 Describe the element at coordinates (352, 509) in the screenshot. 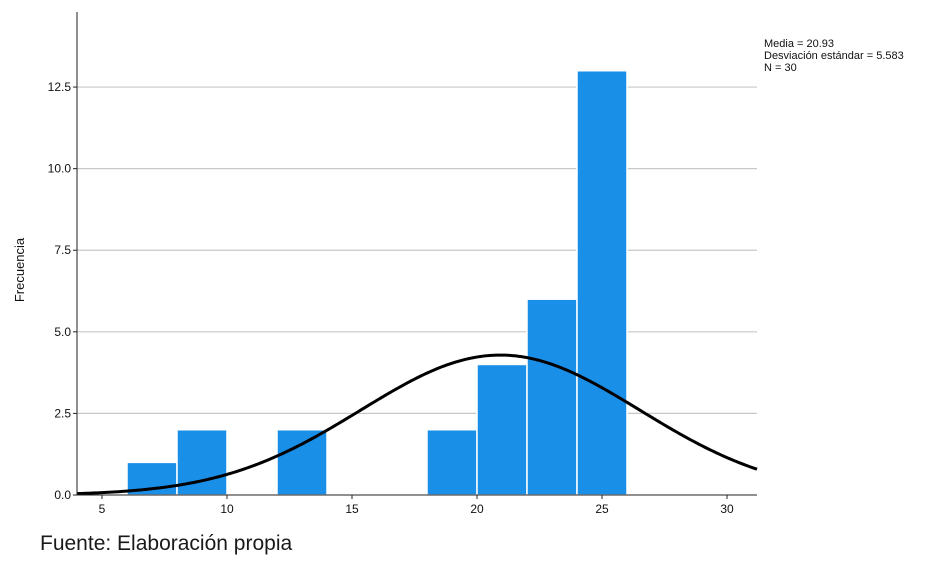

I see `x-tick-label: 15` at that location.